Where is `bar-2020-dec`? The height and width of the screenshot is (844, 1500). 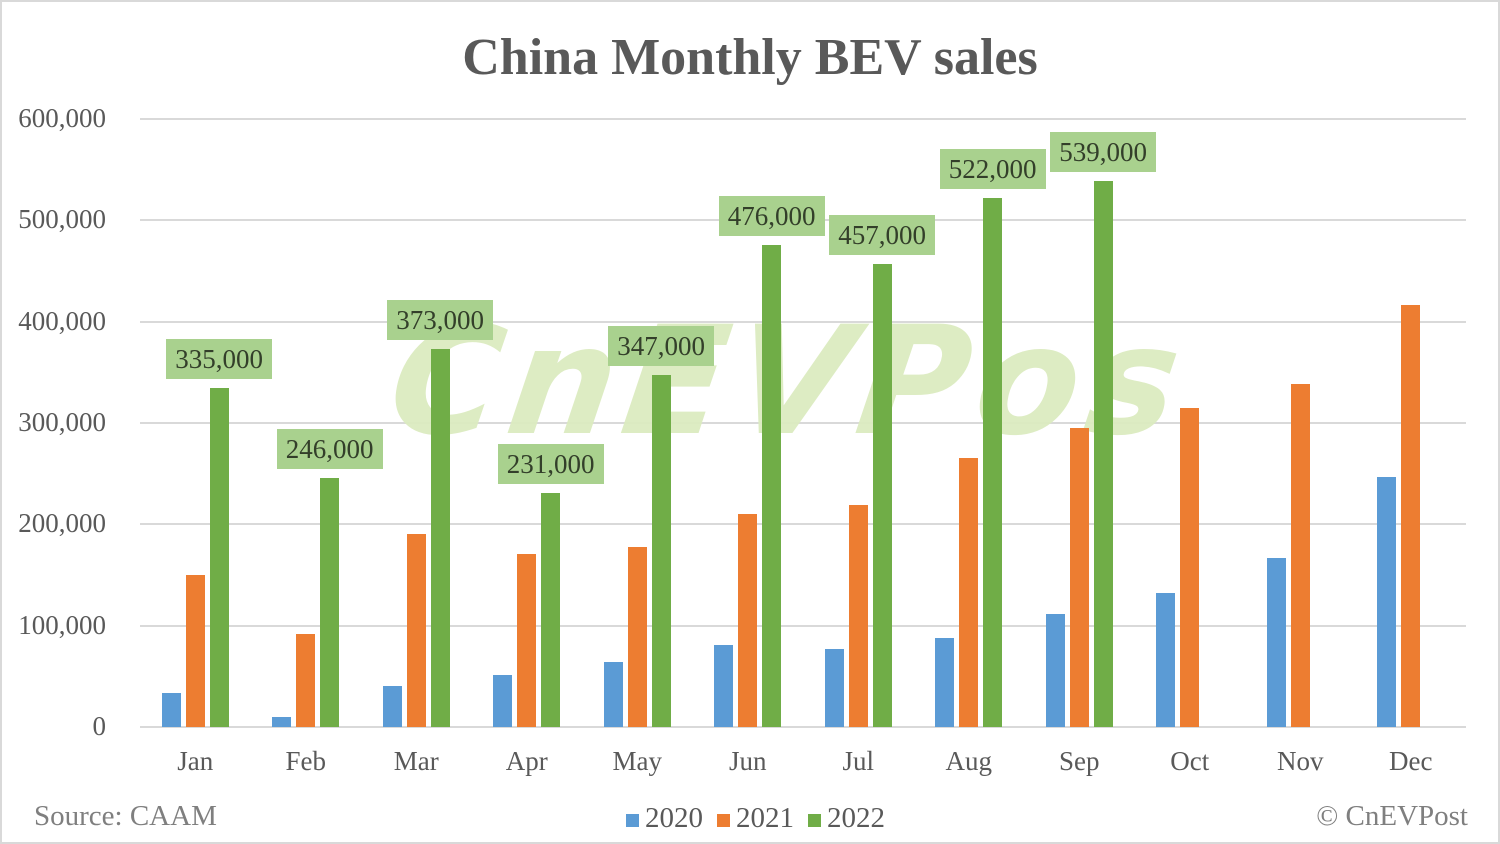 bar-2020-dec is located at coordinates (1387, 601).